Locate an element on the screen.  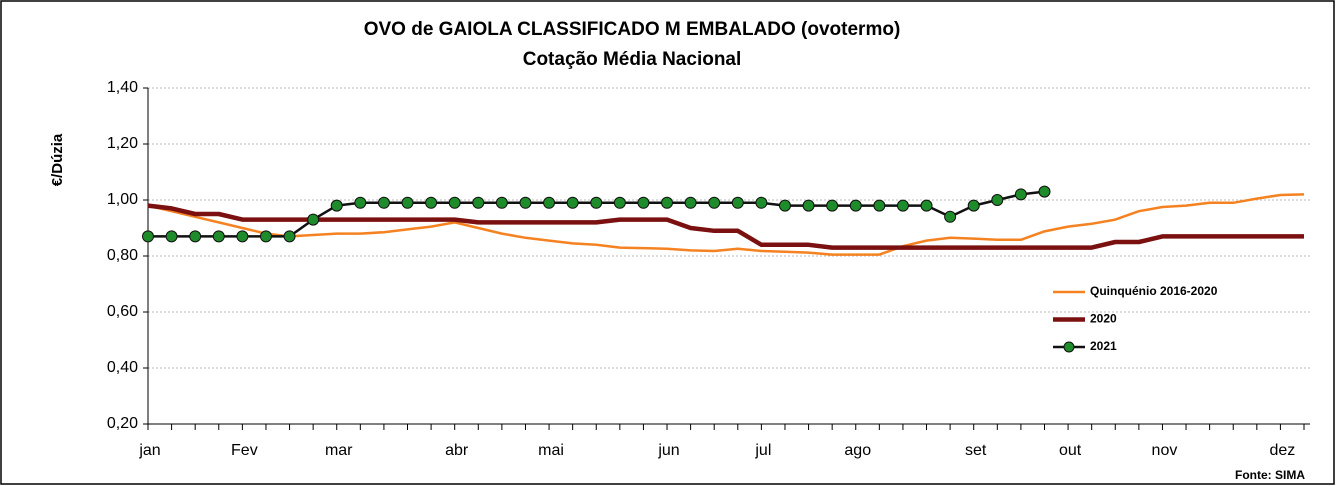
x-tick-label: mar is located at coordinates (339, 450).